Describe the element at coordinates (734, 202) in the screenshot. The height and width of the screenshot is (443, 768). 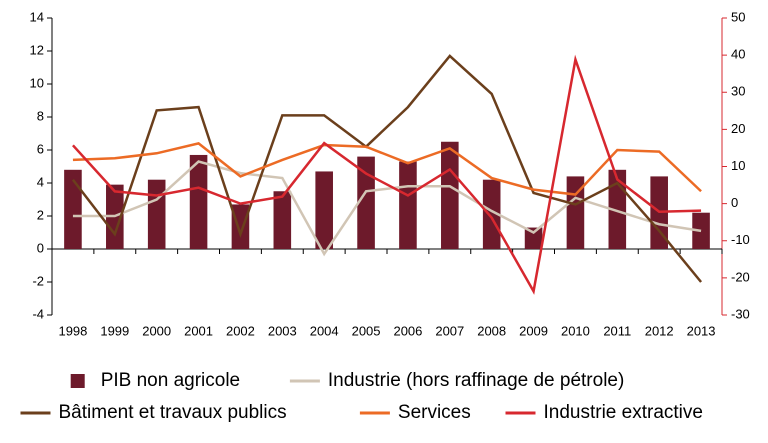
I see `y2-tick-label: 0` at that location.